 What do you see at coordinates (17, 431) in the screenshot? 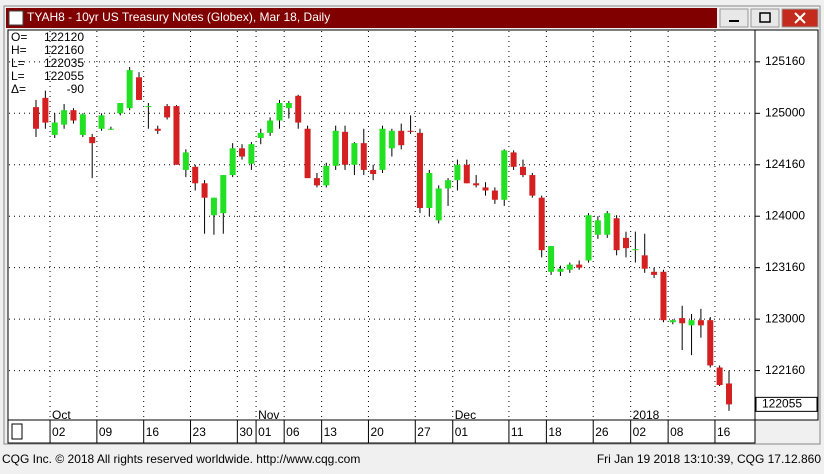
I see `scroll-box` at bounding box center [17, 431].